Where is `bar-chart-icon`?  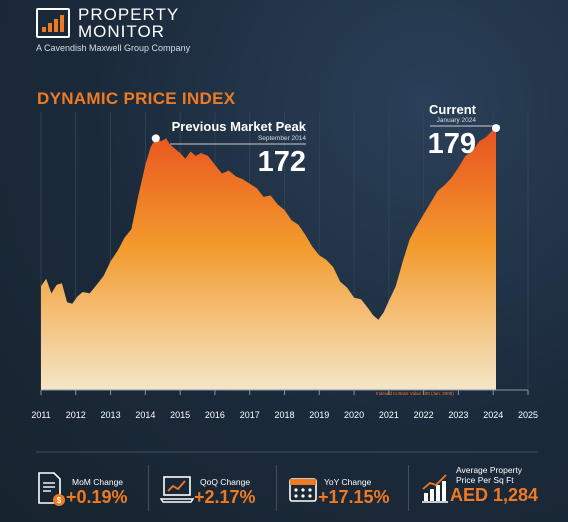
bar-chart-icon is located at coordinates (435, 488).